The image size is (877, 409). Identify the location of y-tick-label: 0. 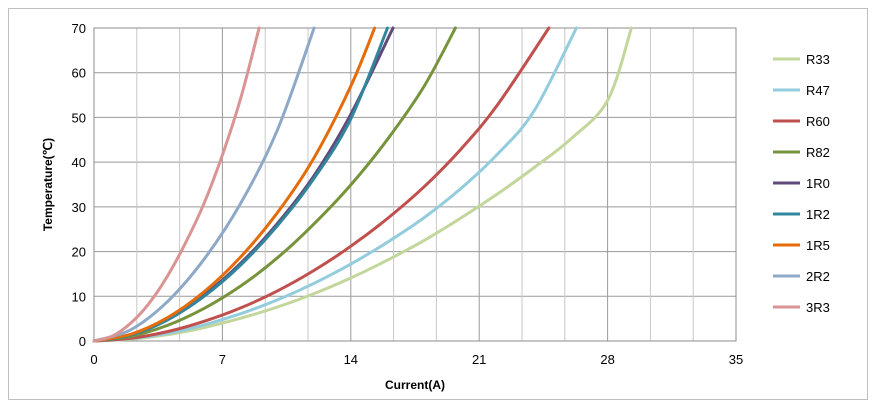
(82, 341).